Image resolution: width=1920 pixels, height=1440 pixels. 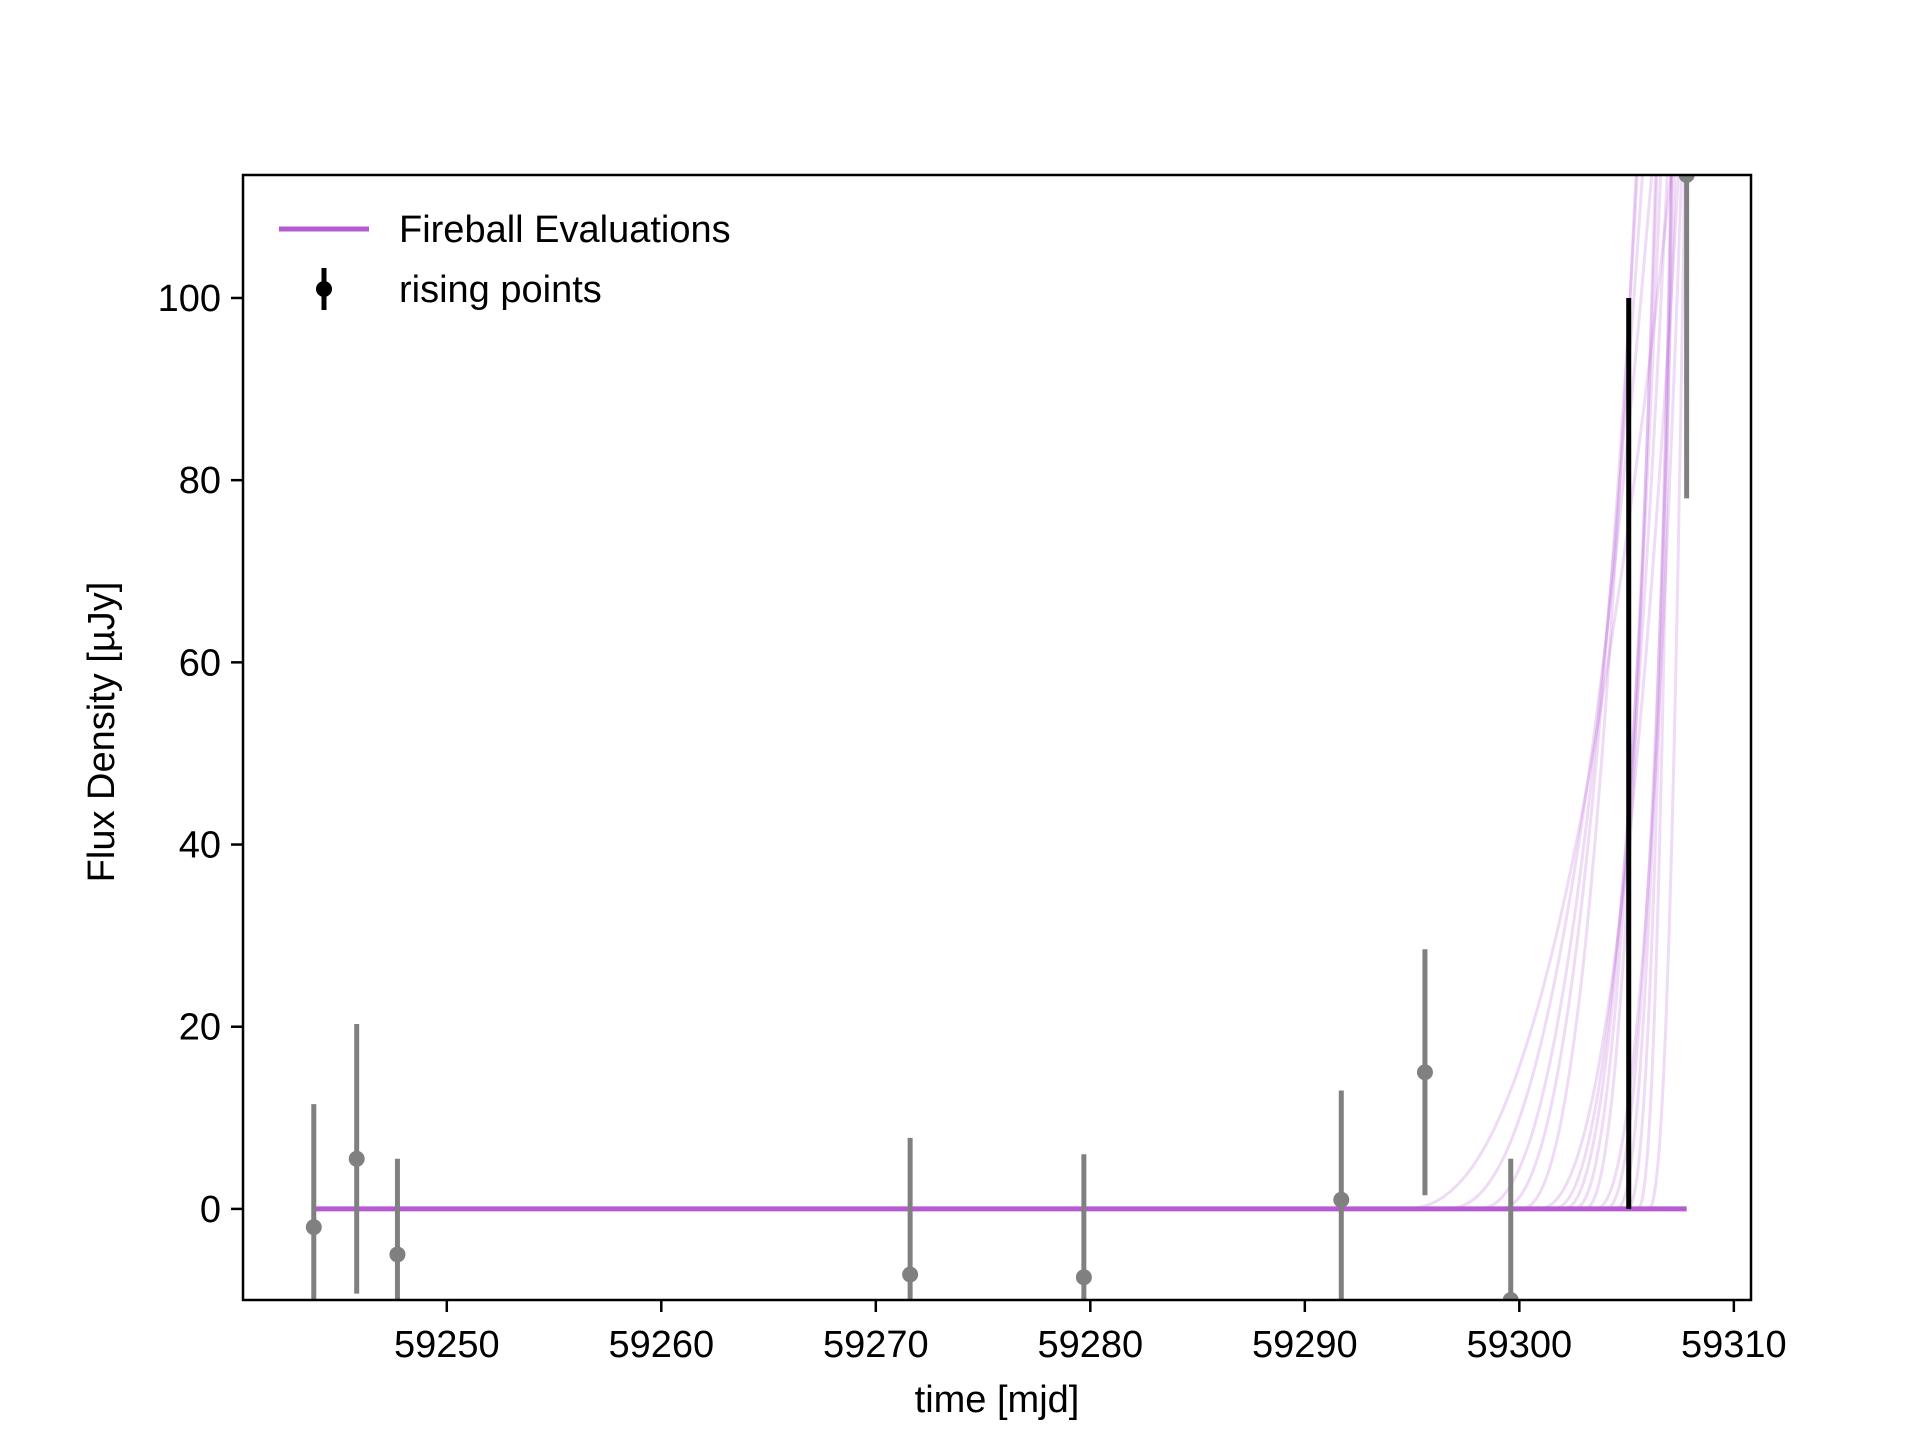 What do you see at coordinates (505, 260) in the screenshot?
I see `legend: Fireball Evaluations rising points` at bounding box center [505, 260].